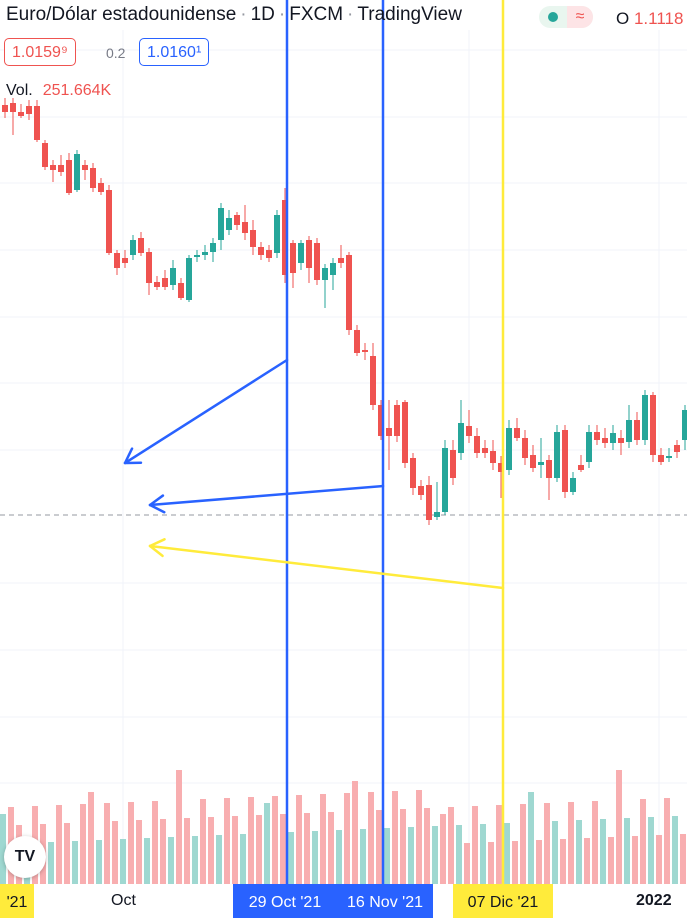 This screenshot has width=687, height=922. Describe the element at coordinates (623, 18) in the screenshot. I see `ohlc-label: O` at that location.